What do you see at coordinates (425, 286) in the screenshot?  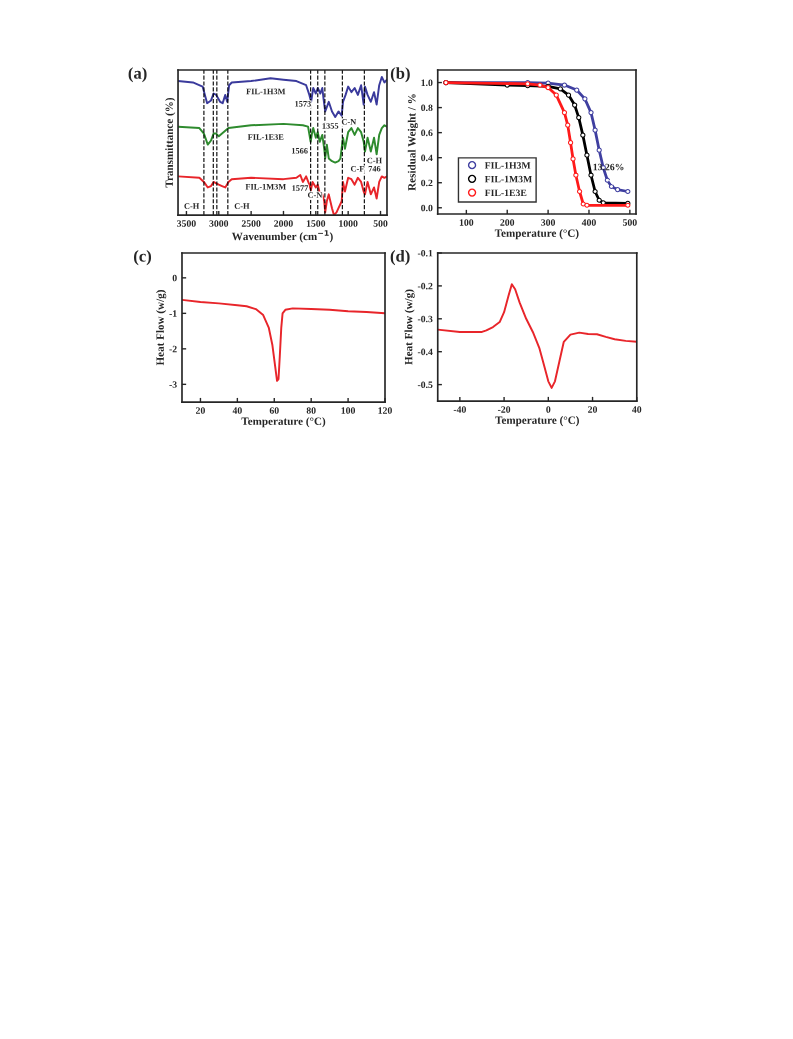 I see `y-tick-label: -0.2` at bounding box center [425, 286].